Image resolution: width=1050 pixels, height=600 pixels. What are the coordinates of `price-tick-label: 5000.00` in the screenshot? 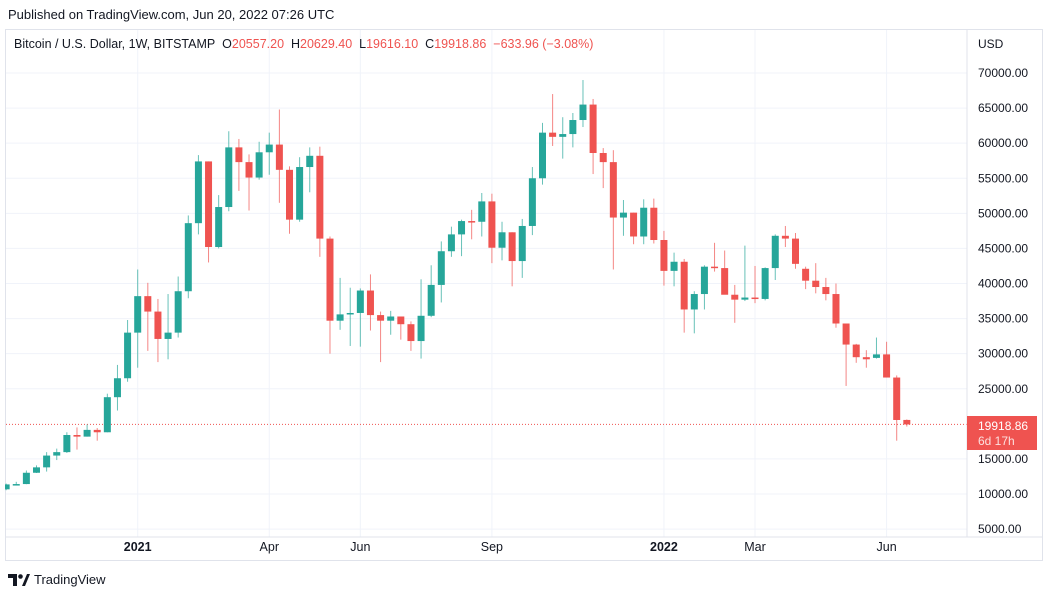 It's located at (1000, 529).